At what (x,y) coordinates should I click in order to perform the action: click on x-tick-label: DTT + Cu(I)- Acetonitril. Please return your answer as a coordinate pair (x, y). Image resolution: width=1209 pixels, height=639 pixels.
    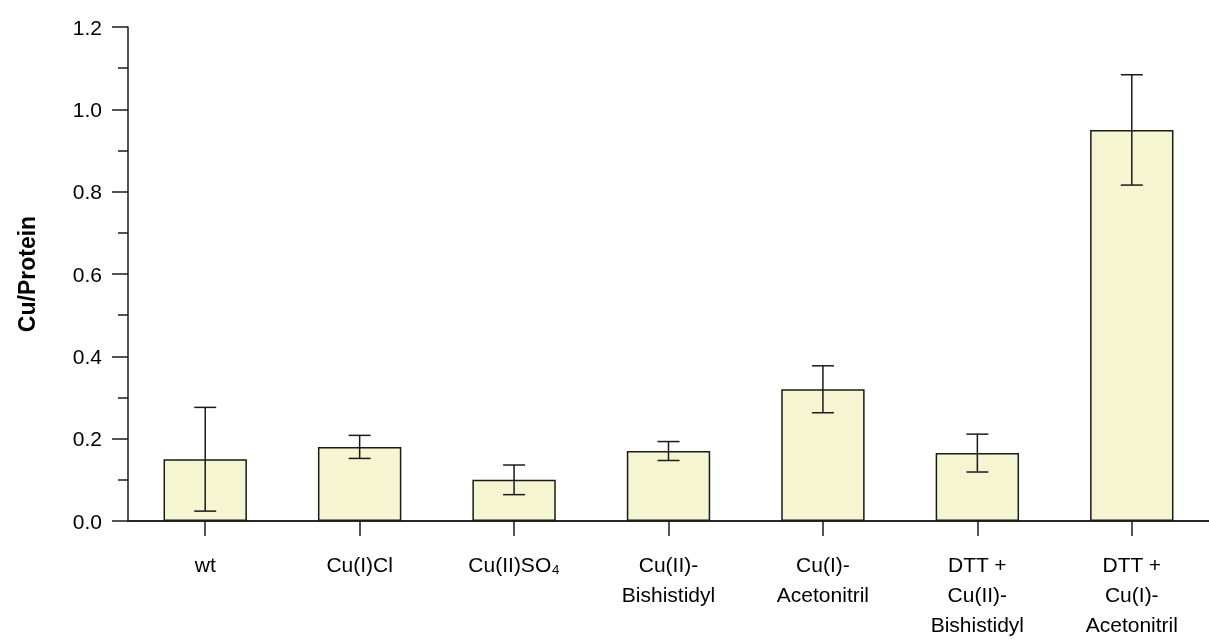
    Looking at the image, I should click on (1131, 594).